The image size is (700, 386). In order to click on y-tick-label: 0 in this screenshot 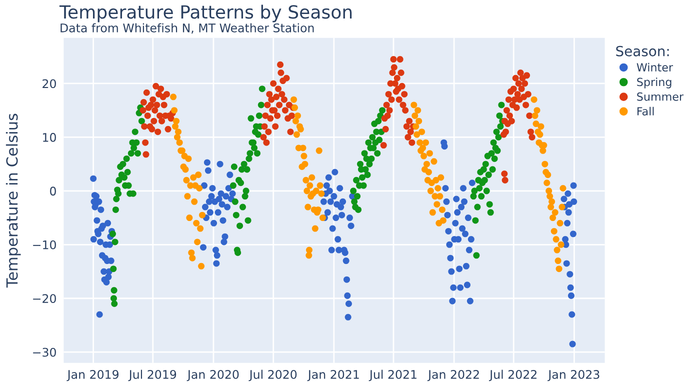, I will do `click(53, 191)`.